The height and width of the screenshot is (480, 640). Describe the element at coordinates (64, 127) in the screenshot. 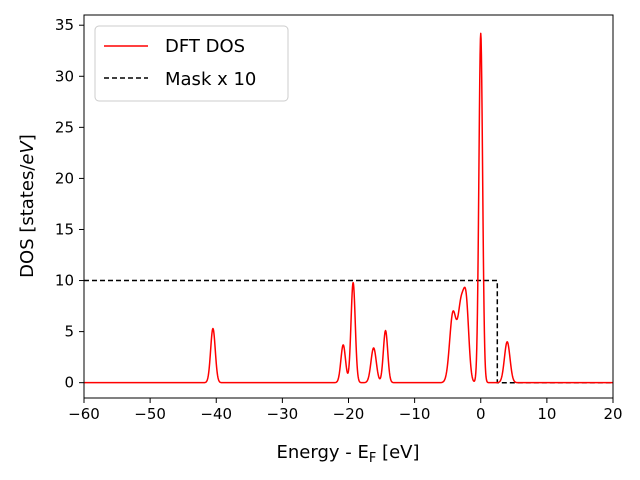

I see `y-tick-label: 25` at that location.